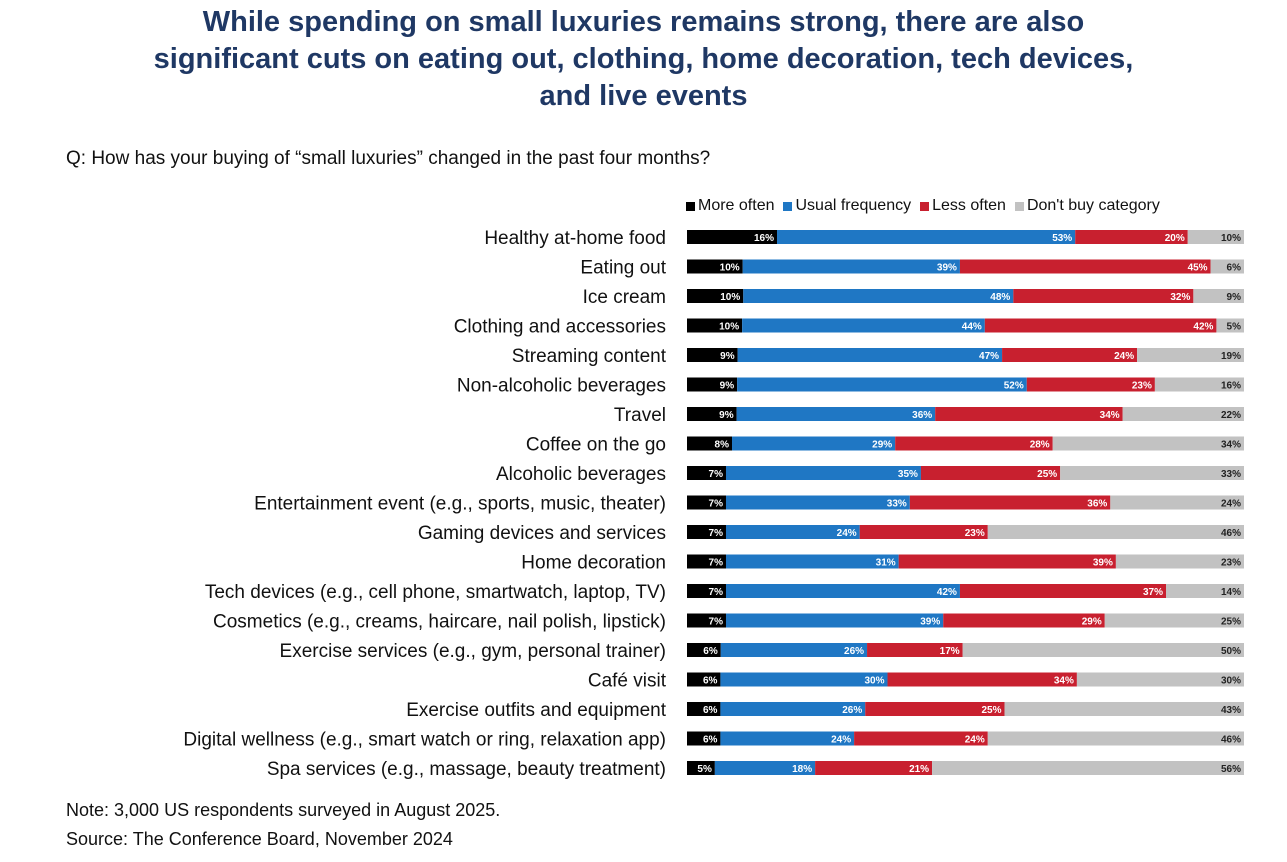 This screenshot has height=862, width=1287. Describe the element at coordinates (919, 769) in the screenshot. I see `data-label-less-often: 21%` at that location.